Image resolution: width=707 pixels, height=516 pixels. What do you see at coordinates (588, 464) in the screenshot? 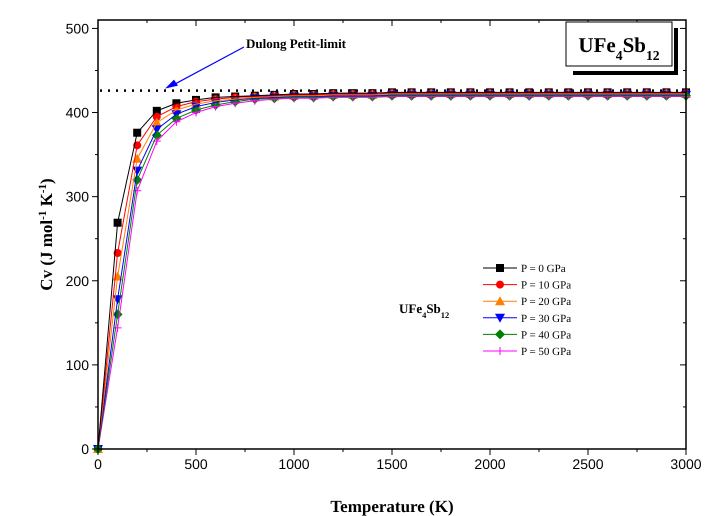
I see `x-tick-label: 2500` at bounding box center [588, 464].